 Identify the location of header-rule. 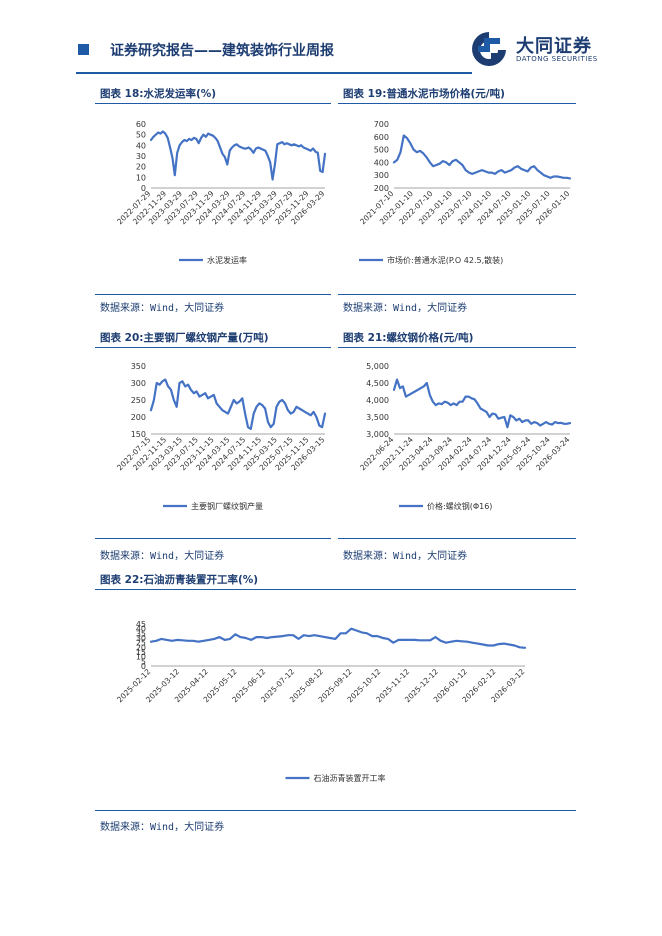
(274, 73).